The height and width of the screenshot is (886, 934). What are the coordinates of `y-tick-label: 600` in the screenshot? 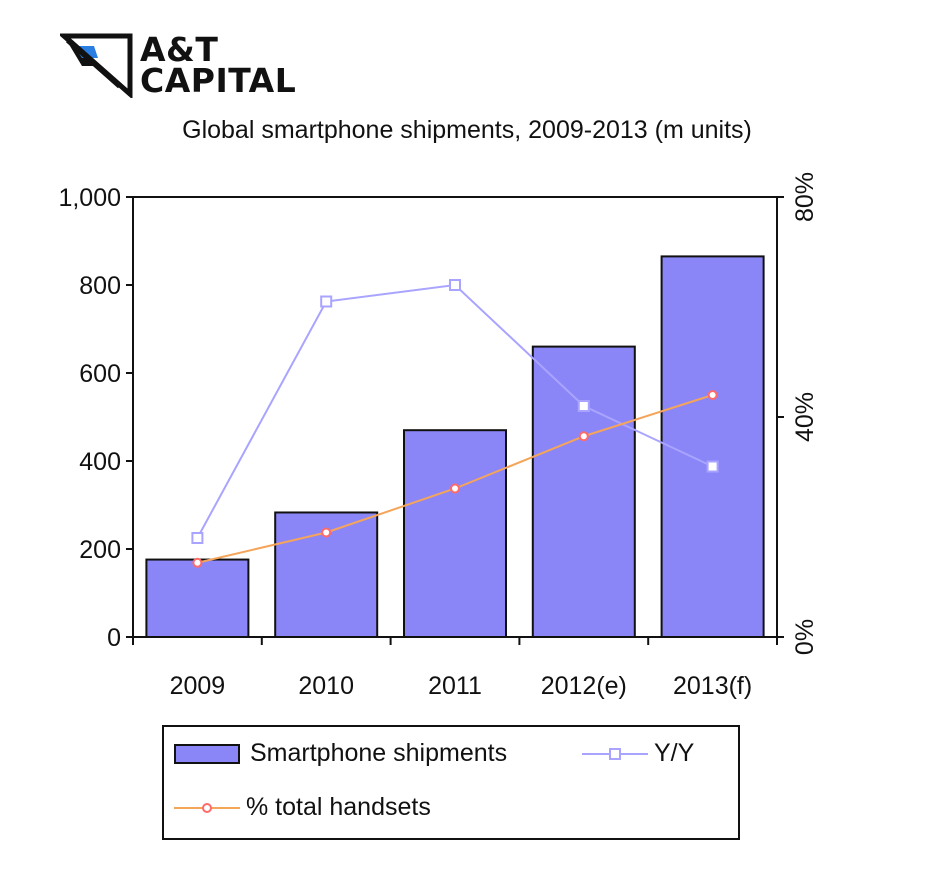 It's located at (100, 374).